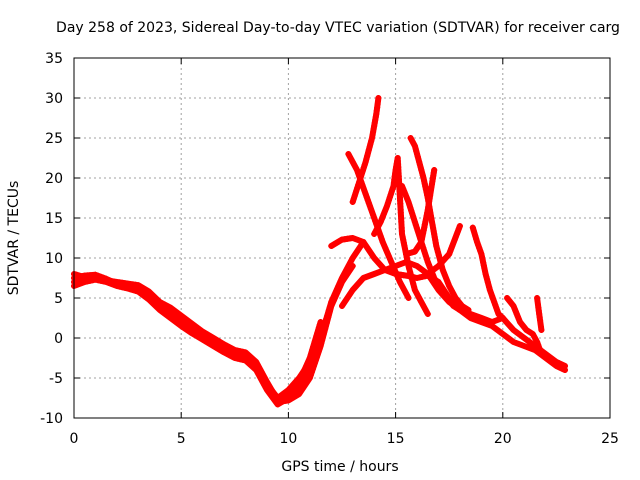 Image resolution: width=640 pixels, height=480 pixels. Describe the element at coordinates (610, 439) in the screenshot. I see `x-tick-label: 25` at that location.